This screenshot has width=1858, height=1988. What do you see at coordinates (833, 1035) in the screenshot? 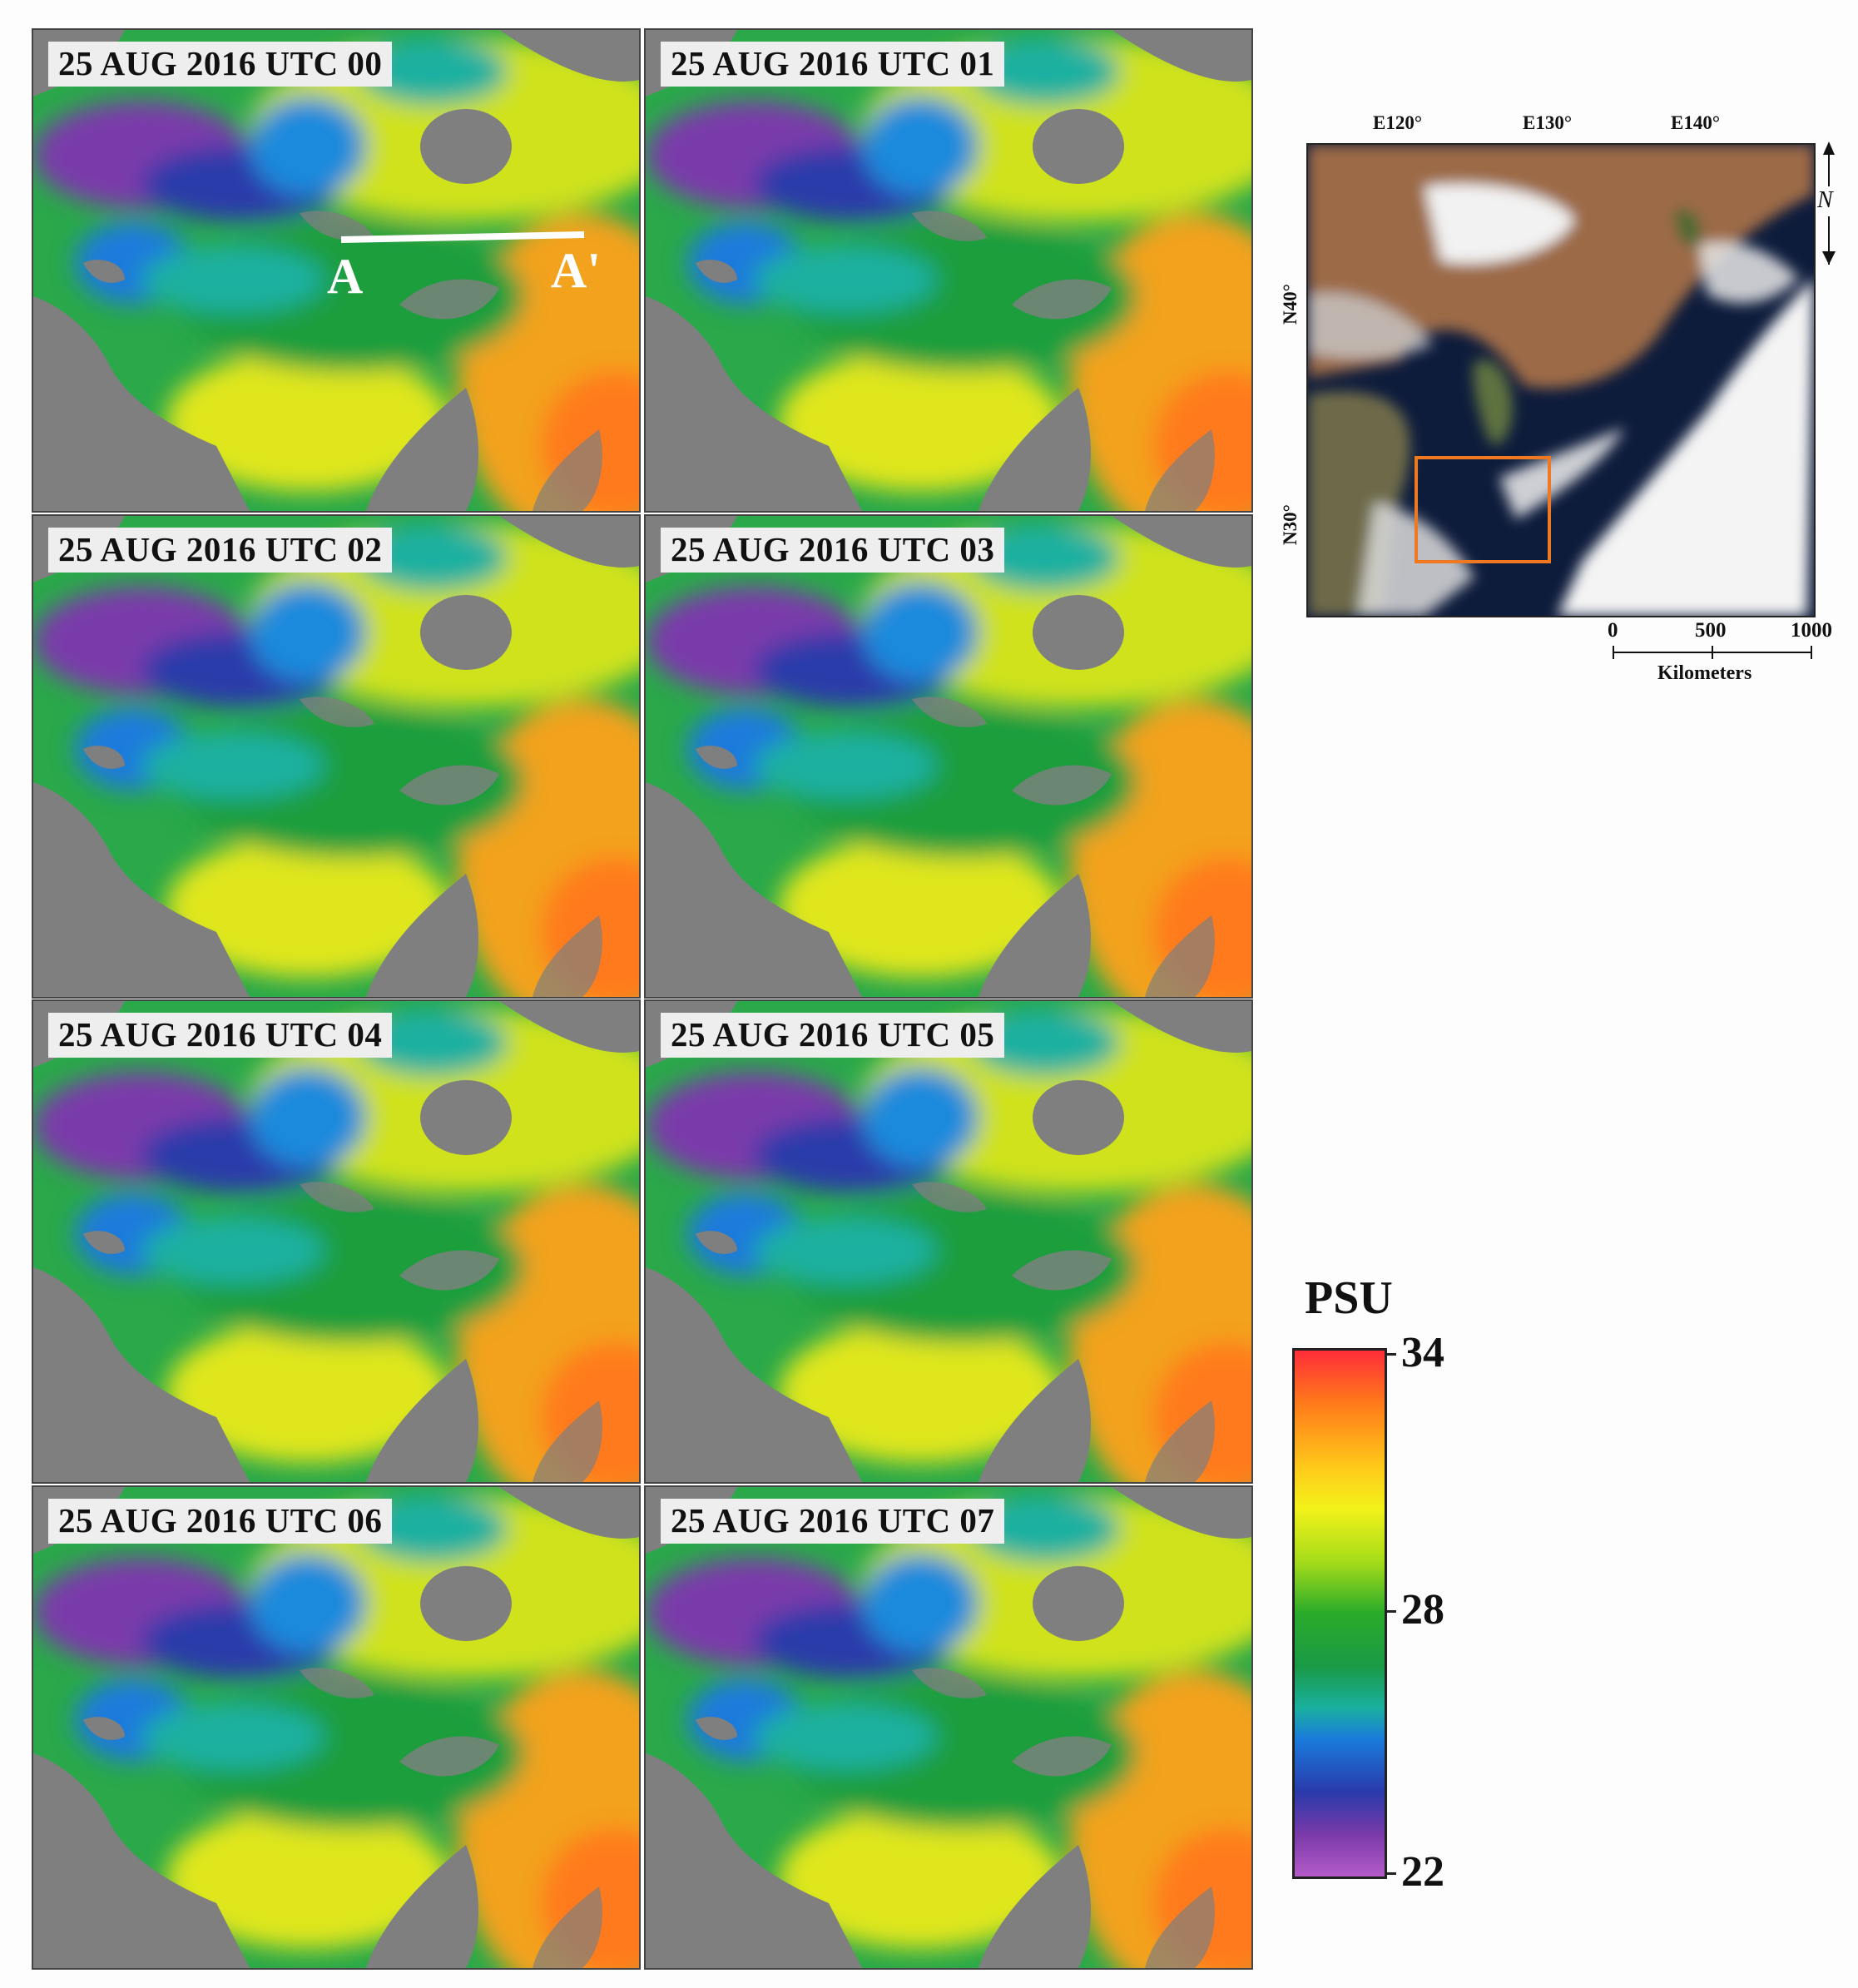
I see `panel-time-label: 25 AUG 2016 UTC 05` at bounding box center [833, 1035].